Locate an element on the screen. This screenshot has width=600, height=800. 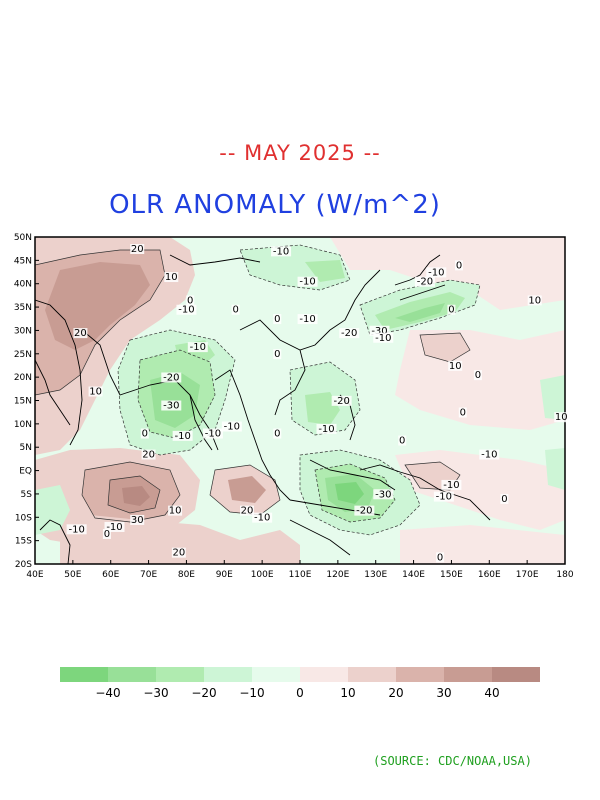
lon-tick-label: 80E is located at coordinates (186, 575).